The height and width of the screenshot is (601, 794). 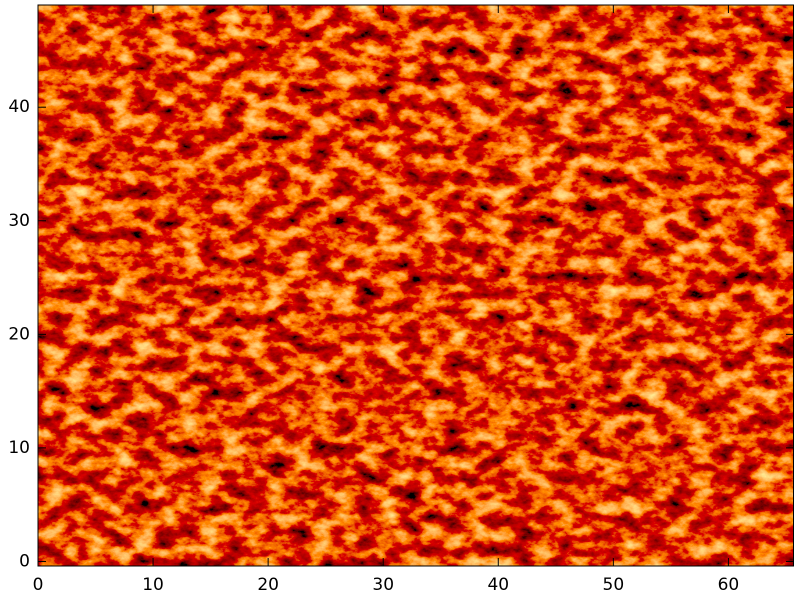 What do you see at coordinates (614, 585) in the screenshot?
I see `x-tick-label: 50` at bounding box center [614, 585].